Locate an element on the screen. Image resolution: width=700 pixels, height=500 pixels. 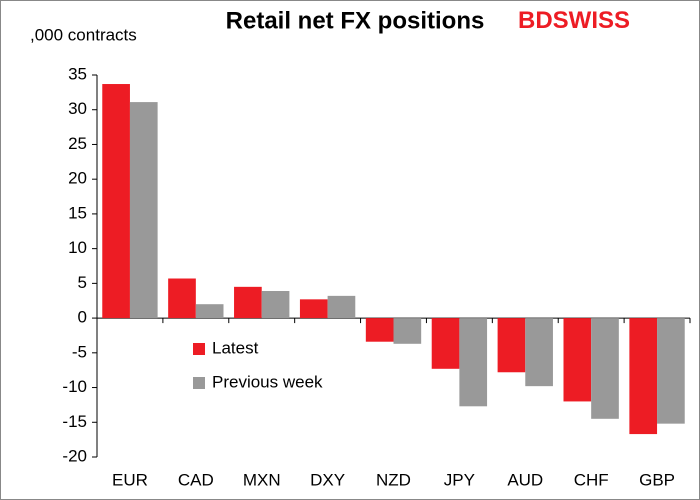
y-tick-label: 0 is located at coordinates (82, 317).